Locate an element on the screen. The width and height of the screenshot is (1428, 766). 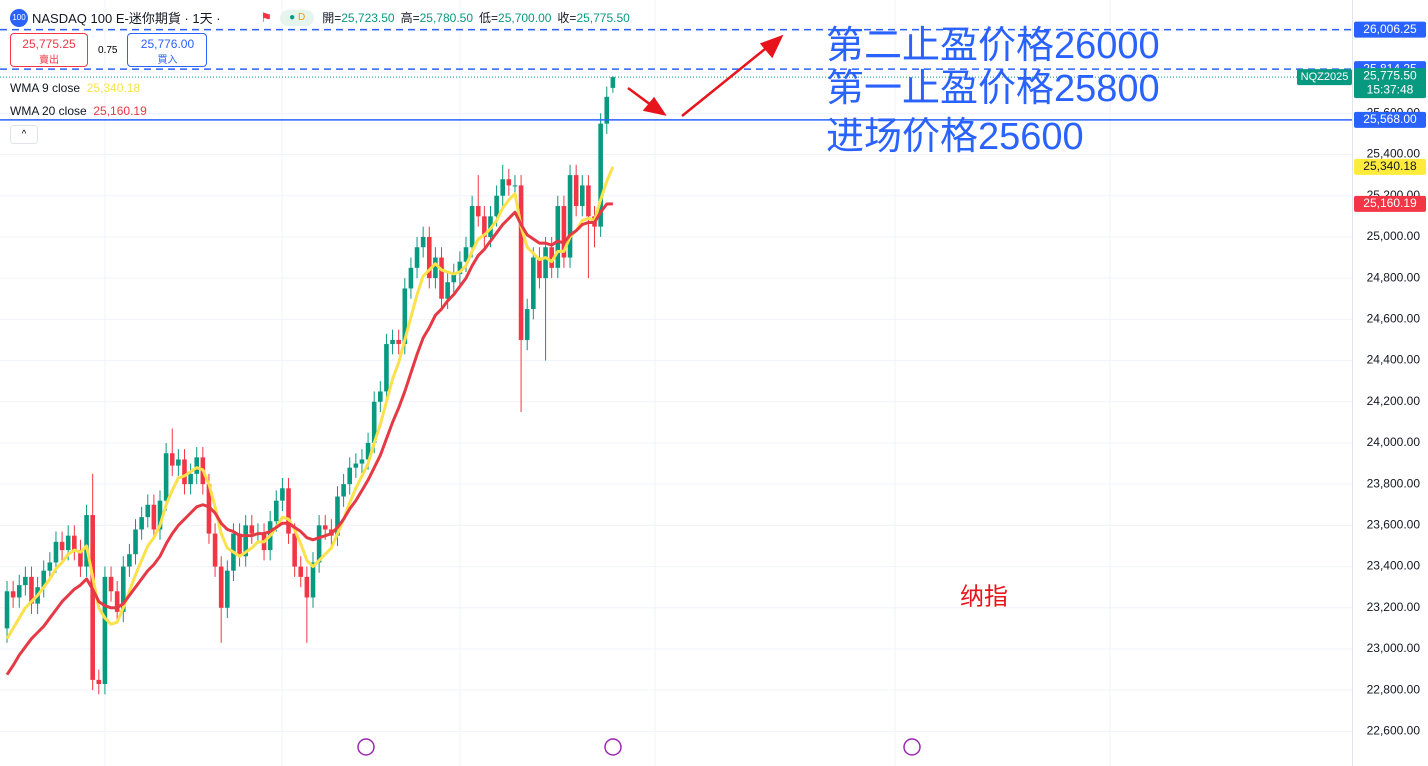
ohlc-value: 25,723.50 is located at coordinates (368, 18).